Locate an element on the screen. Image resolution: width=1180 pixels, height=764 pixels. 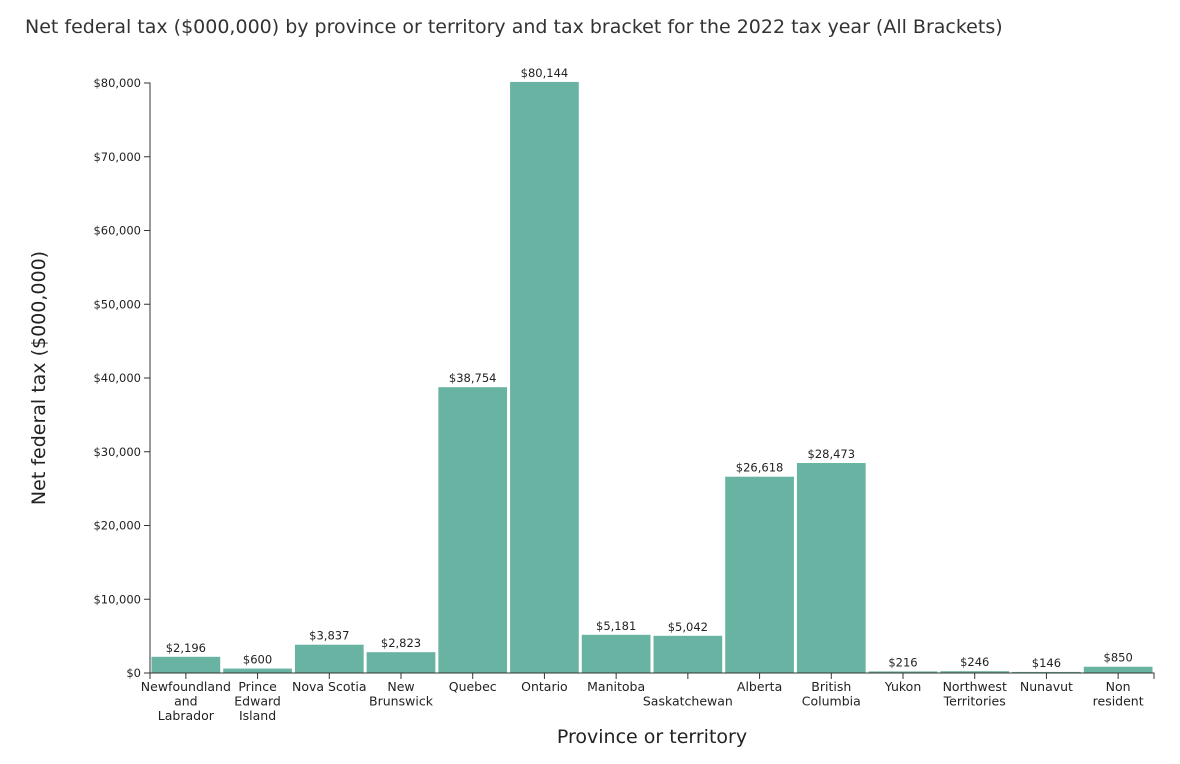
y-tick-label: $0 is located at coordinates (133, 673).